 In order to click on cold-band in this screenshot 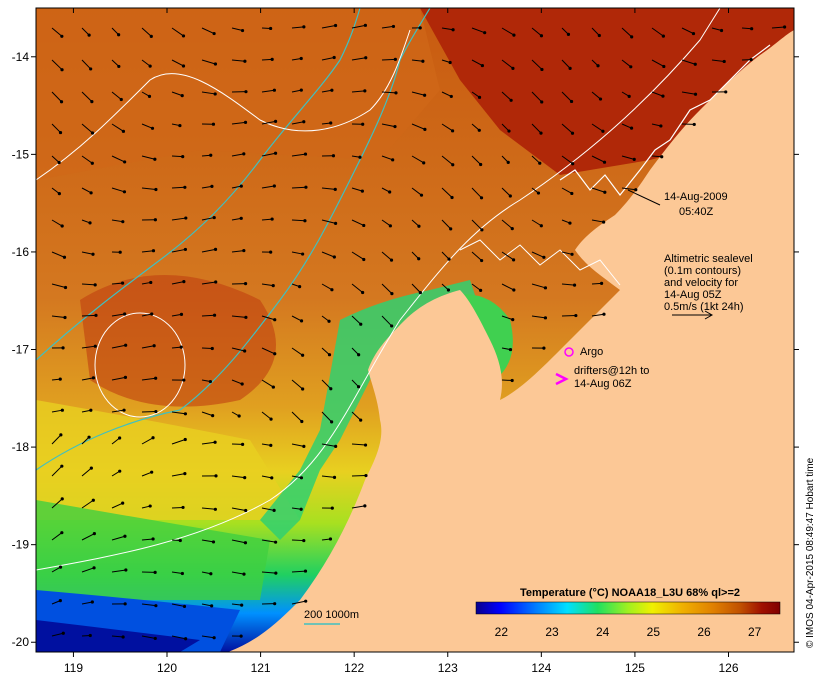, I will do `click(118, 636)`.